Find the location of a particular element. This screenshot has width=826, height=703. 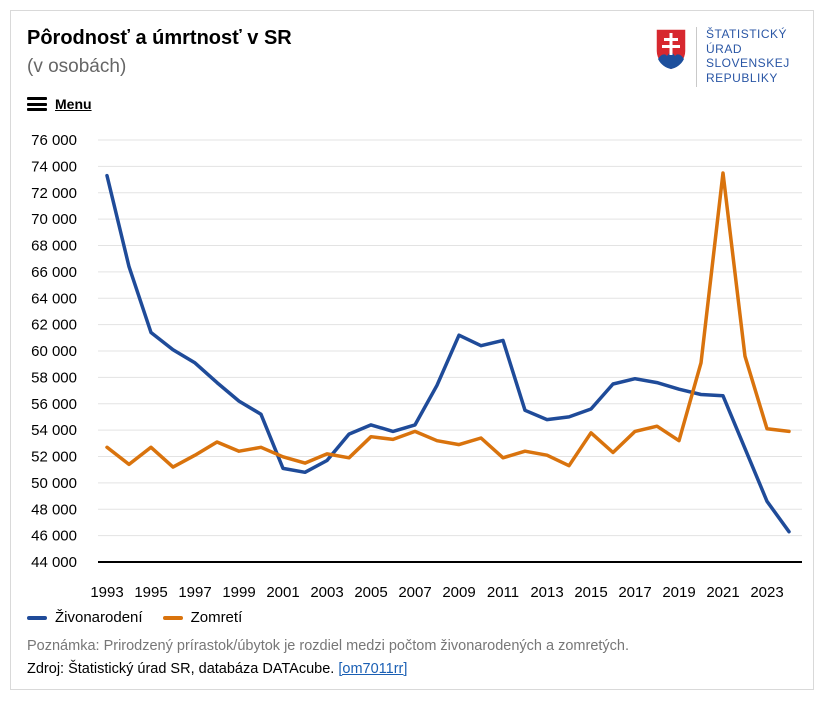

y-tick-label: 64 000 is located at coordinates (54, 298).